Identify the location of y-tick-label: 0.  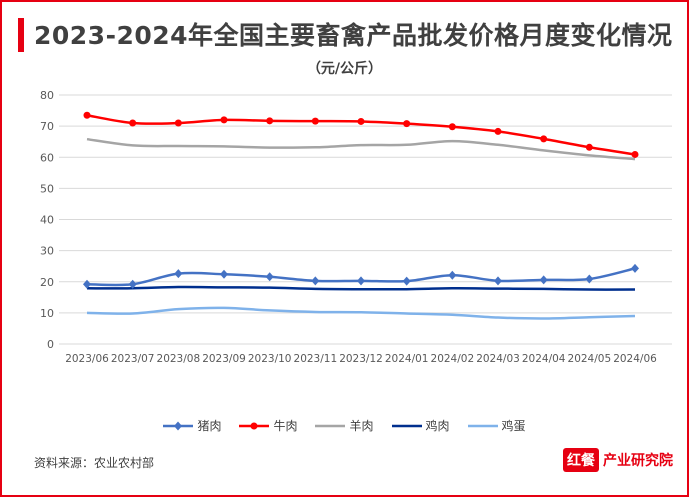
(50, 344).